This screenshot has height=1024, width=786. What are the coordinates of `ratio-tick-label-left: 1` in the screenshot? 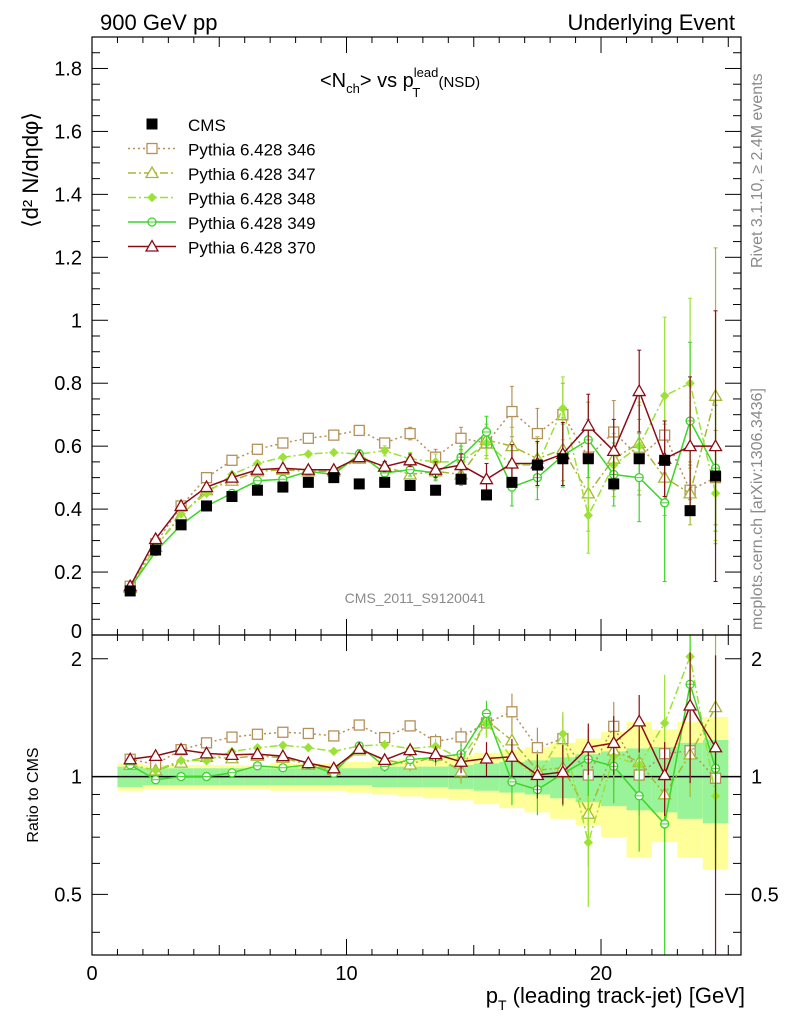 It's located at (76, 778).